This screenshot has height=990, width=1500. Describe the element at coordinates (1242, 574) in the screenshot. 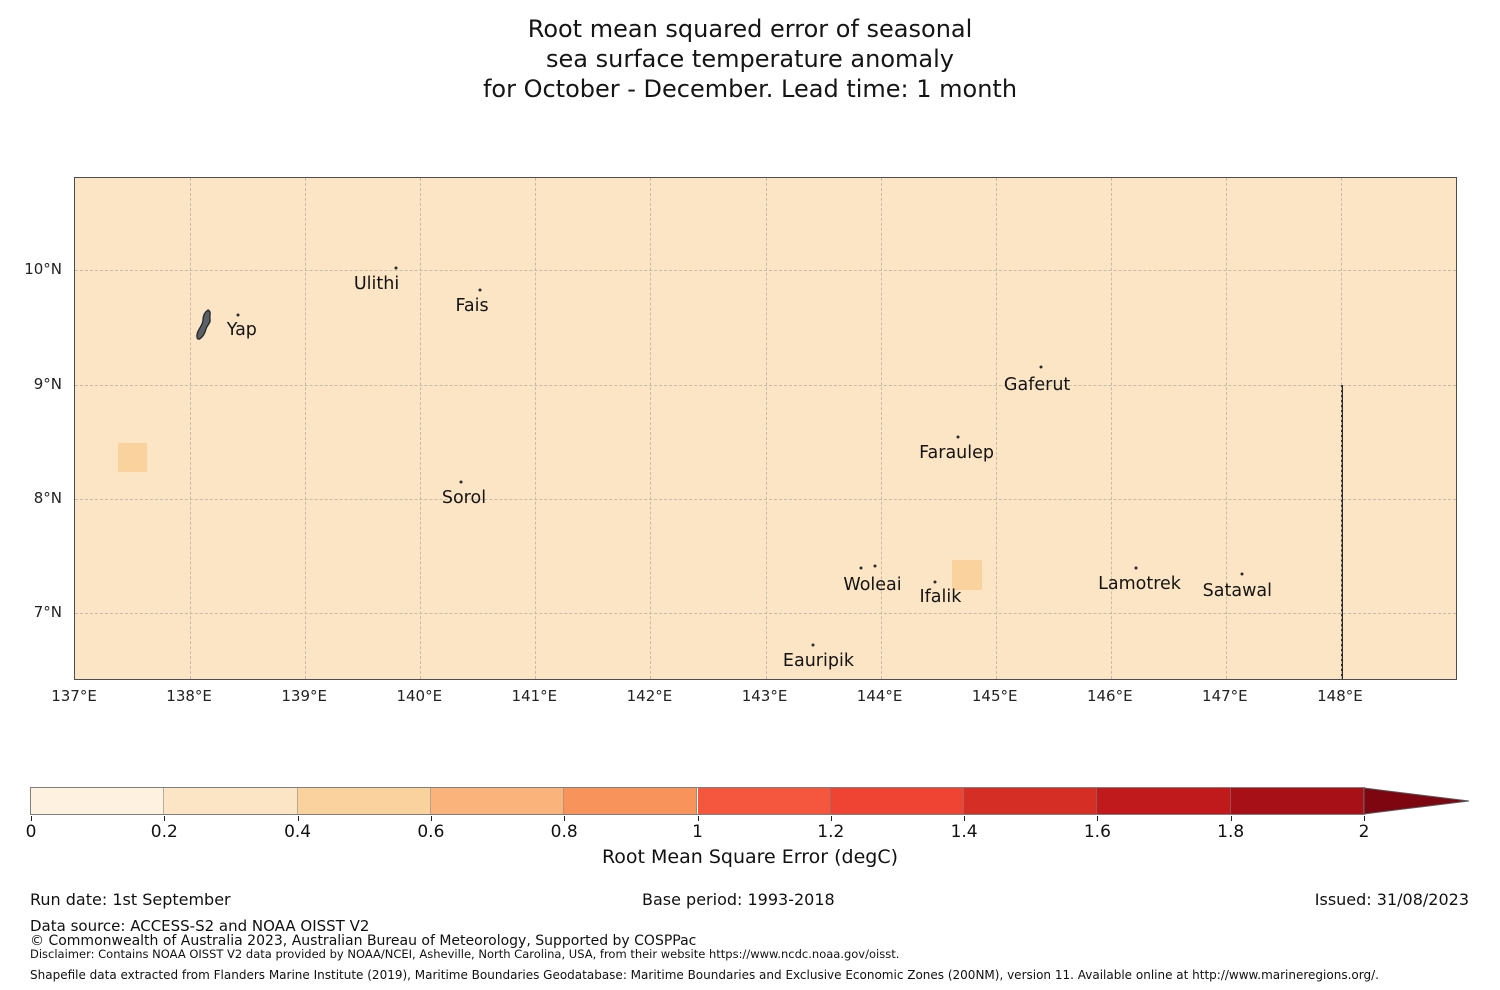

I see `island-dot-satawal` at that location.